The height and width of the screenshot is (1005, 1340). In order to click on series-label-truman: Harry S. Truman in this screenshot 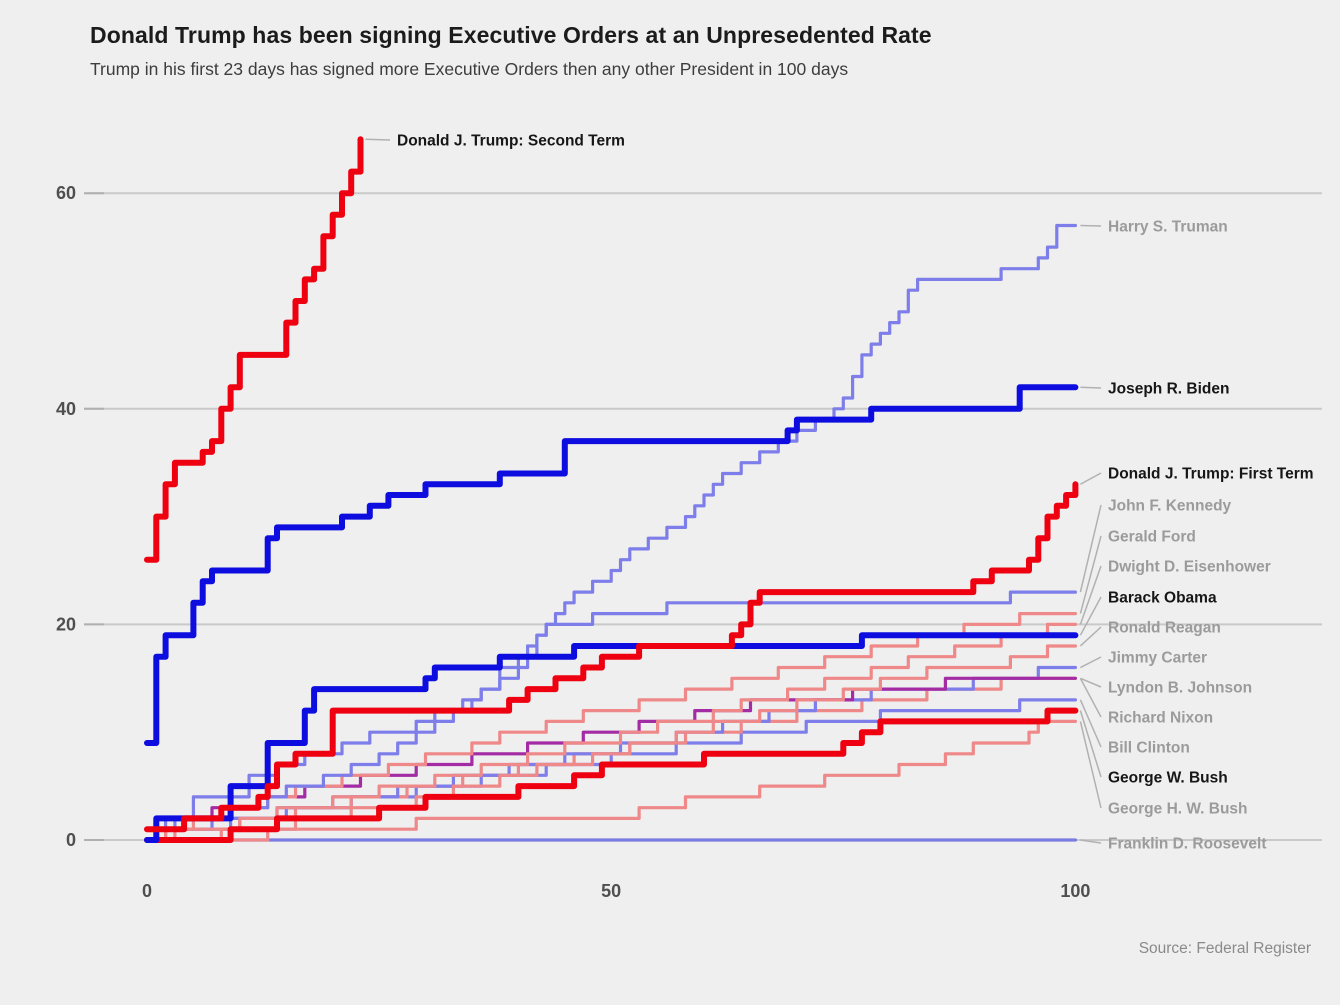, I will do `click(1168, 227)`.